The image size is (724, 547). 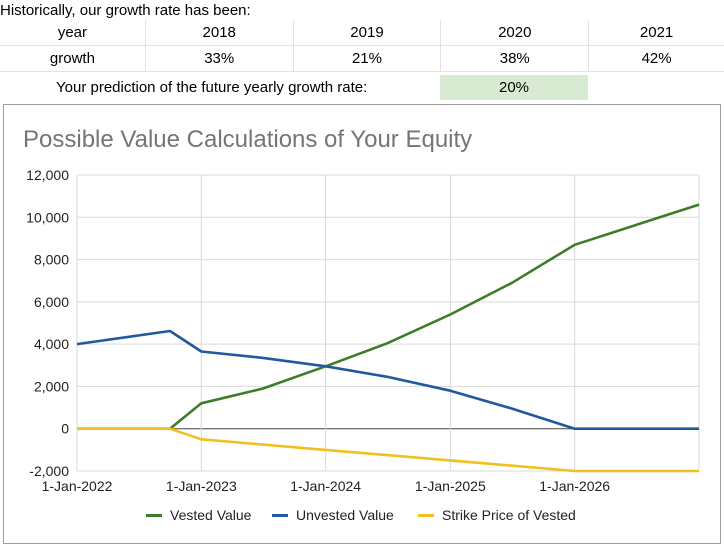 I want to click on legend-item: Unvested Value, so click(x=333, y=515).